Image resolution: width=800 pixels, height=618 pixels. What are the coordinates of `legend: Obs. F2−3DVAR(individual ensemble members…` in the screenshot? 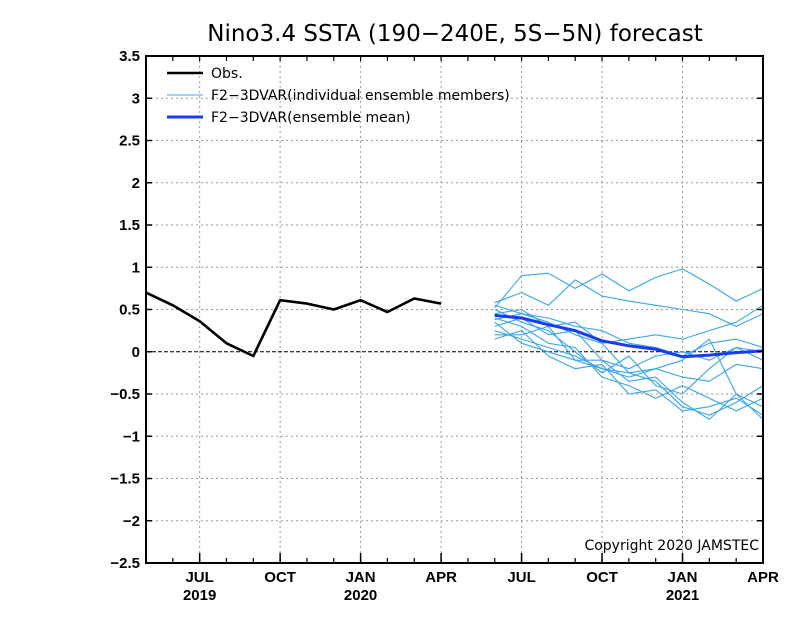 It's located at (338, 96).